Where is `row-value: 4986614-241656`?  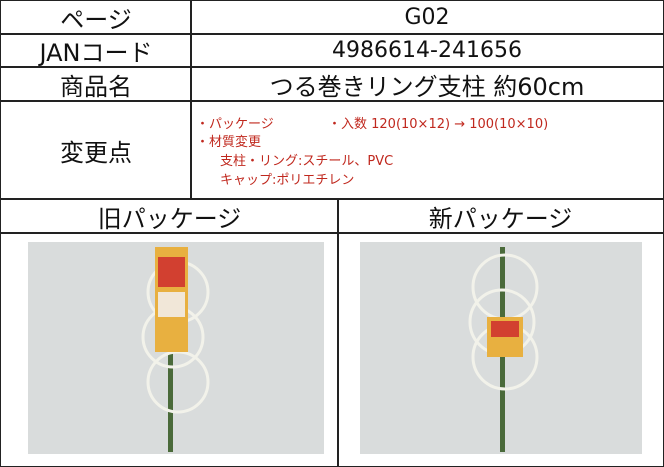
row-value: 4986614-241656 is located at coordinates (427, 50).